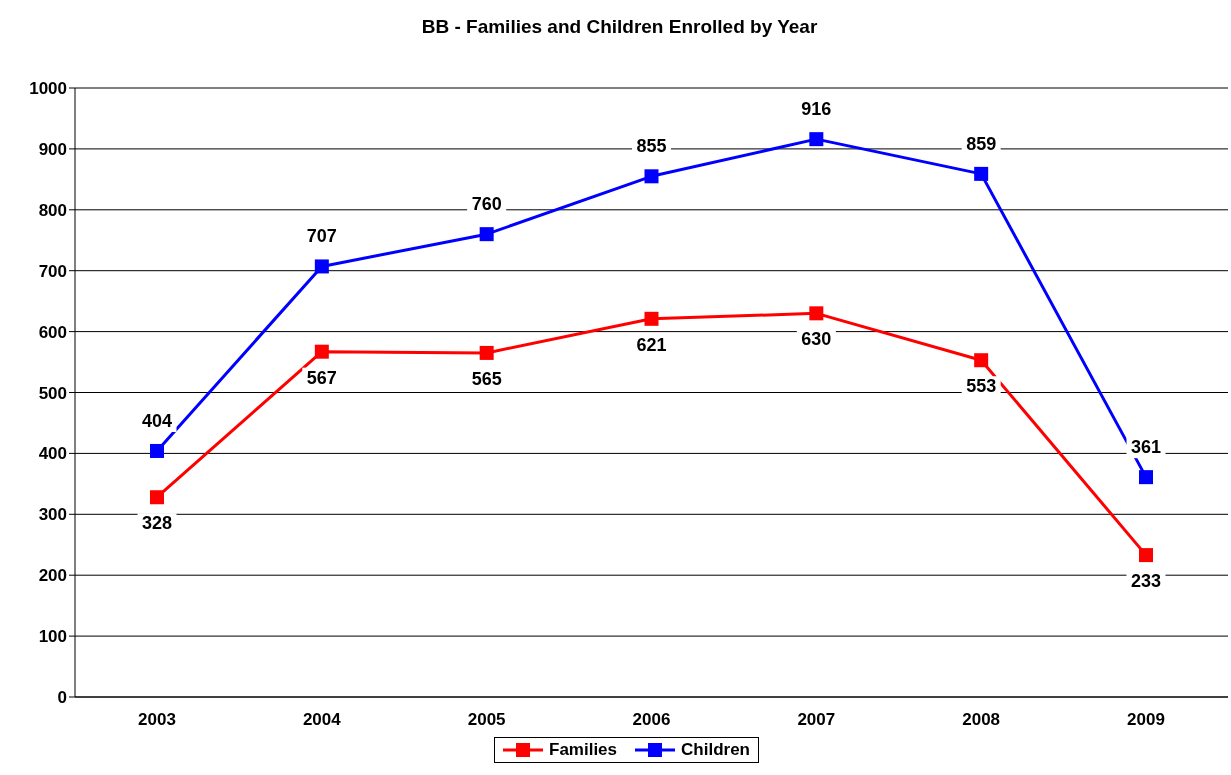 This screenshot has height=775, width=1231. Describe the element at coordinates (486, 720) in the screenshot. I see `x-tick-label: 2005` at that location.